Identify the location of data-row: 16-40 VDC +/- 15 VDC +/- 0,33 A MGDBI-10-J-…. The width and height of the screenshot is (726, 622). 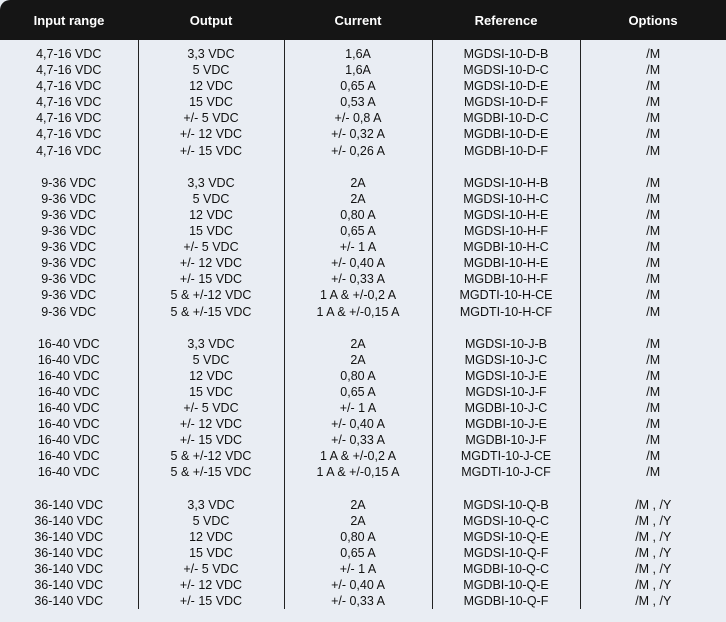
(363, 440).